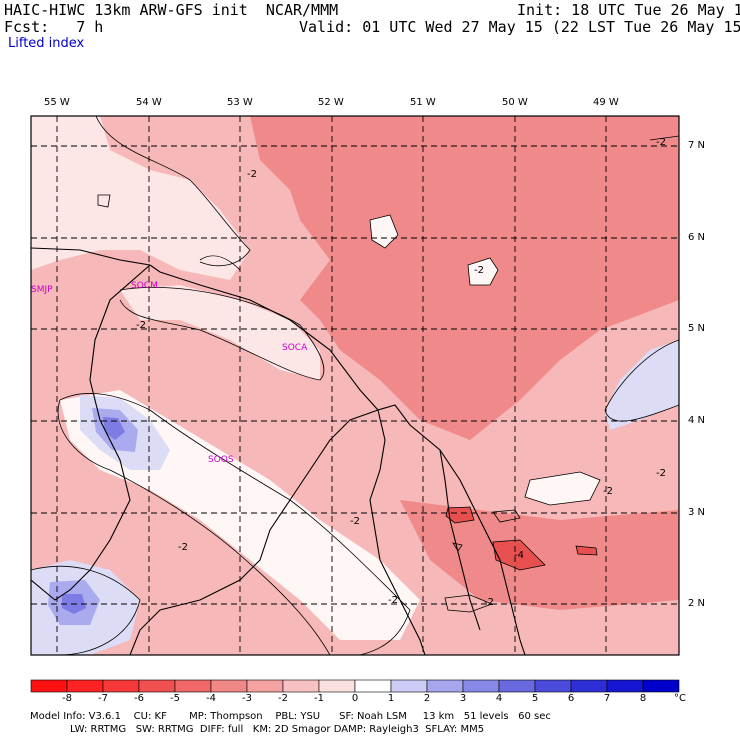  I want to click on station-soca: SOCA, so click(295, 348).